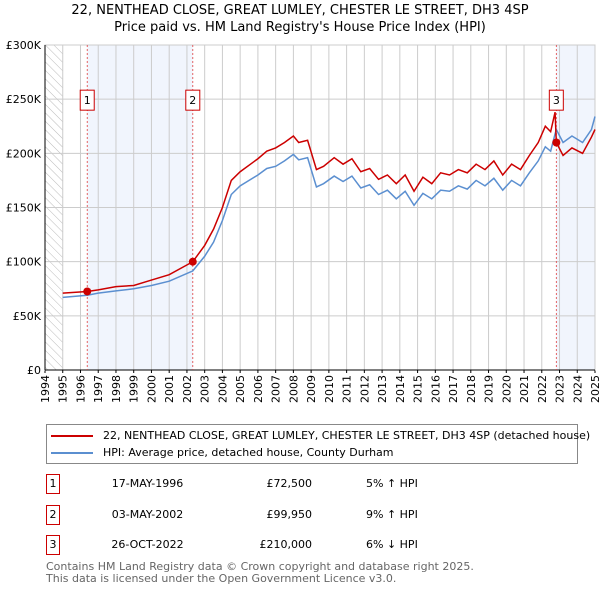 The image size is (600, 590). What do you see at coordinates (364, 389) in the screenshot?
I see `x-tick-label: 2012` at bounding box center [364, 389].